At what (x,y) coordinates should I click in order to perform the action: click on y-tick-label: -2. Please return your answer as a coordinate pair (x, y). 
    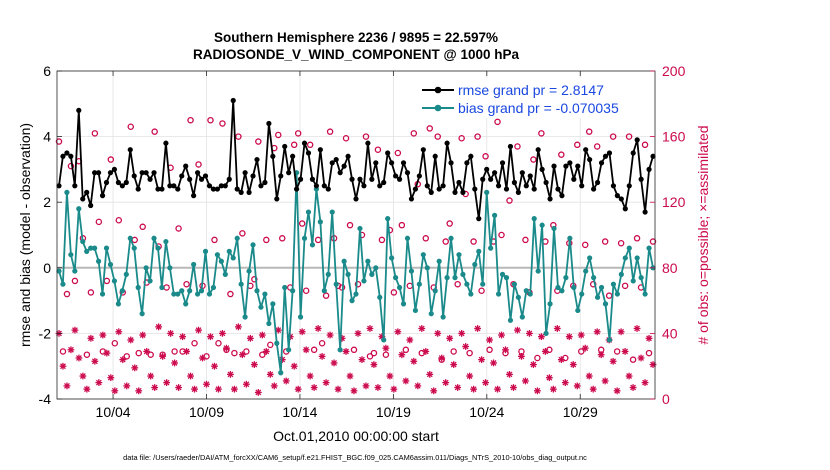
    Looking at the image, I should click on (45, 333).